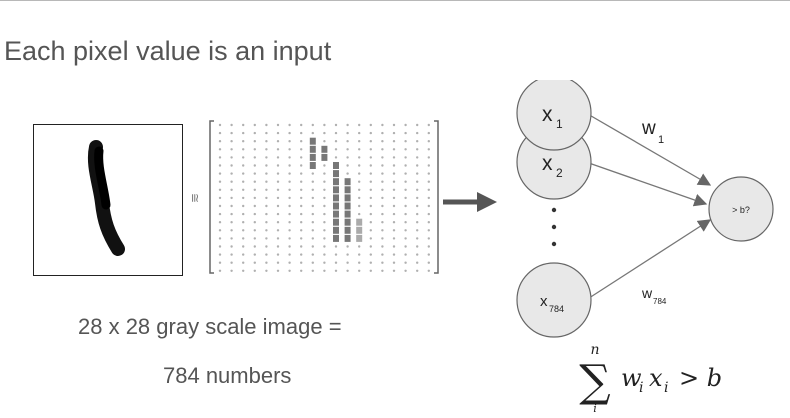 The image size is (790, 418). What do you see at coordinates (544, 301) in the screenshot?
I see `input-node-x784-var: x` at bounding box center [544, 301].